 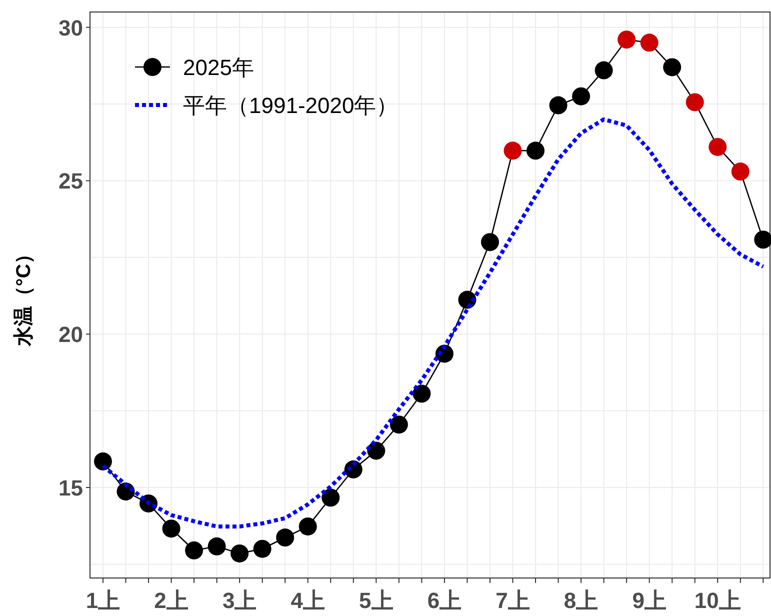 I want to click on x-tick-label: 9上, so click(x=649, y=600).